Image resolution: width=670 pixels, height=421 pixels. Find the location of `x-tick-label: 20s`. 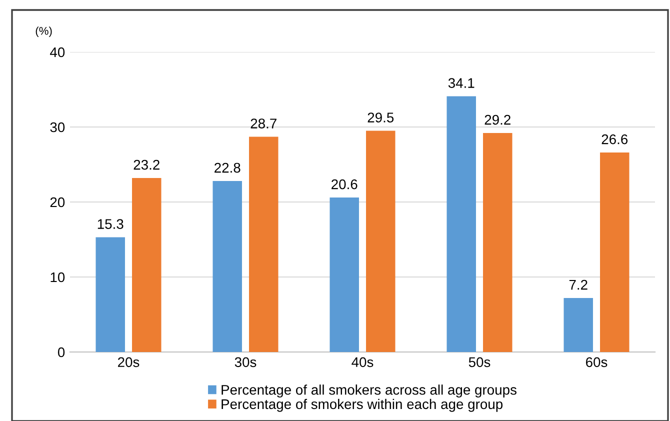

x-tick-label: 20s is located at coordinates (129, 362).